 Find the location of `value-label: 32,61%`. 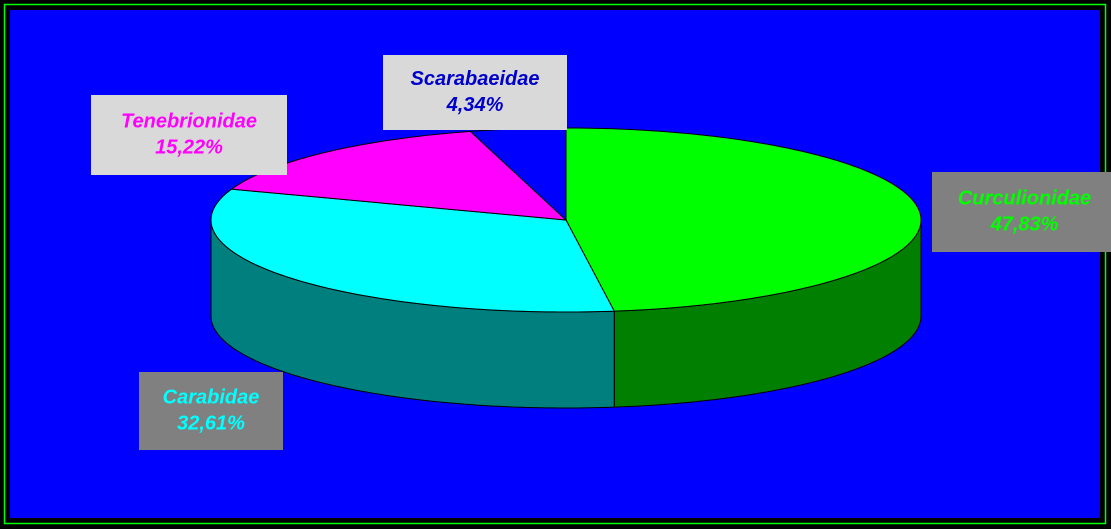

value-label: 32,61% is located at coordinates (211, 423).